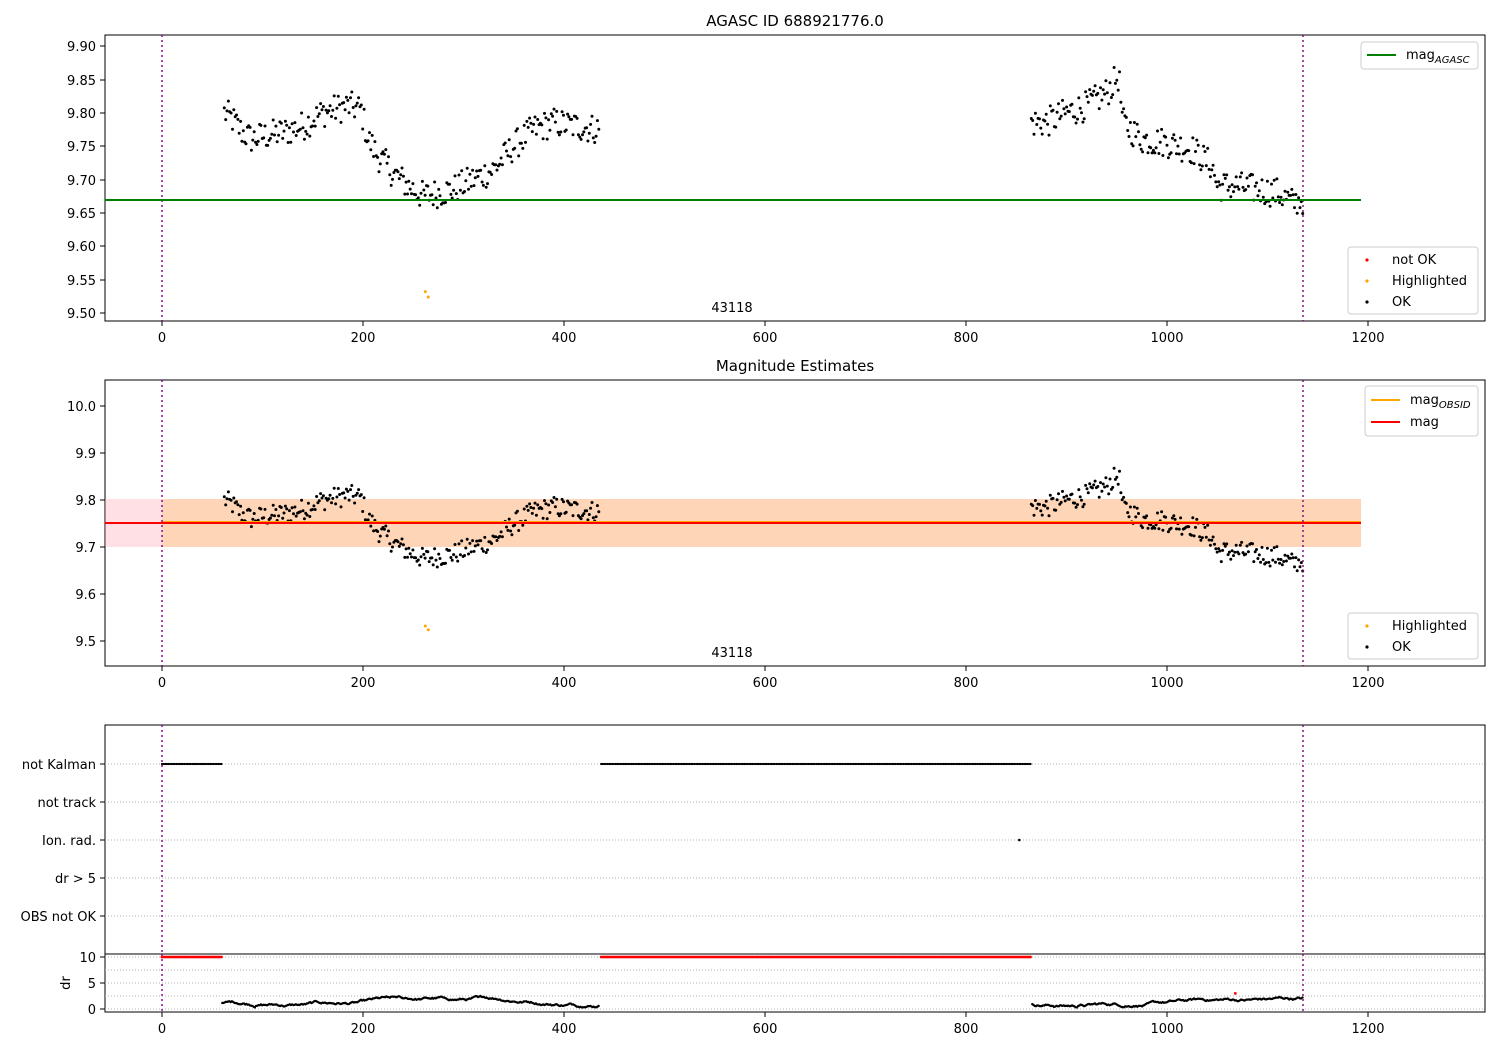 The image size is (1500, 1050). What do you see at coordinates (731, 308) in the screenshot?
I see `top-obsid-label: 43118` at bounding box center [731, 308].